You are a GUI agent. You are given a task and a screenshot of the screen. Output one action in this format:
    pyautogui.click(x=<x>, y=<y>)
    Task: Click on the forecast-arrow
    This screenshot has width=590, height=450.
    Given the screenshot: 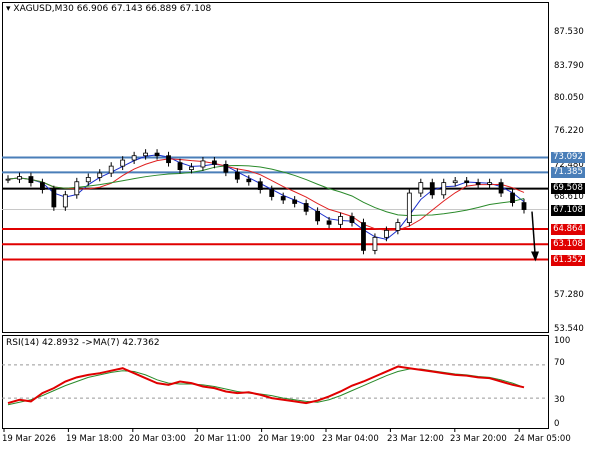 What is the action you would take?
    pyautogui.click(x=535, y=236)
    